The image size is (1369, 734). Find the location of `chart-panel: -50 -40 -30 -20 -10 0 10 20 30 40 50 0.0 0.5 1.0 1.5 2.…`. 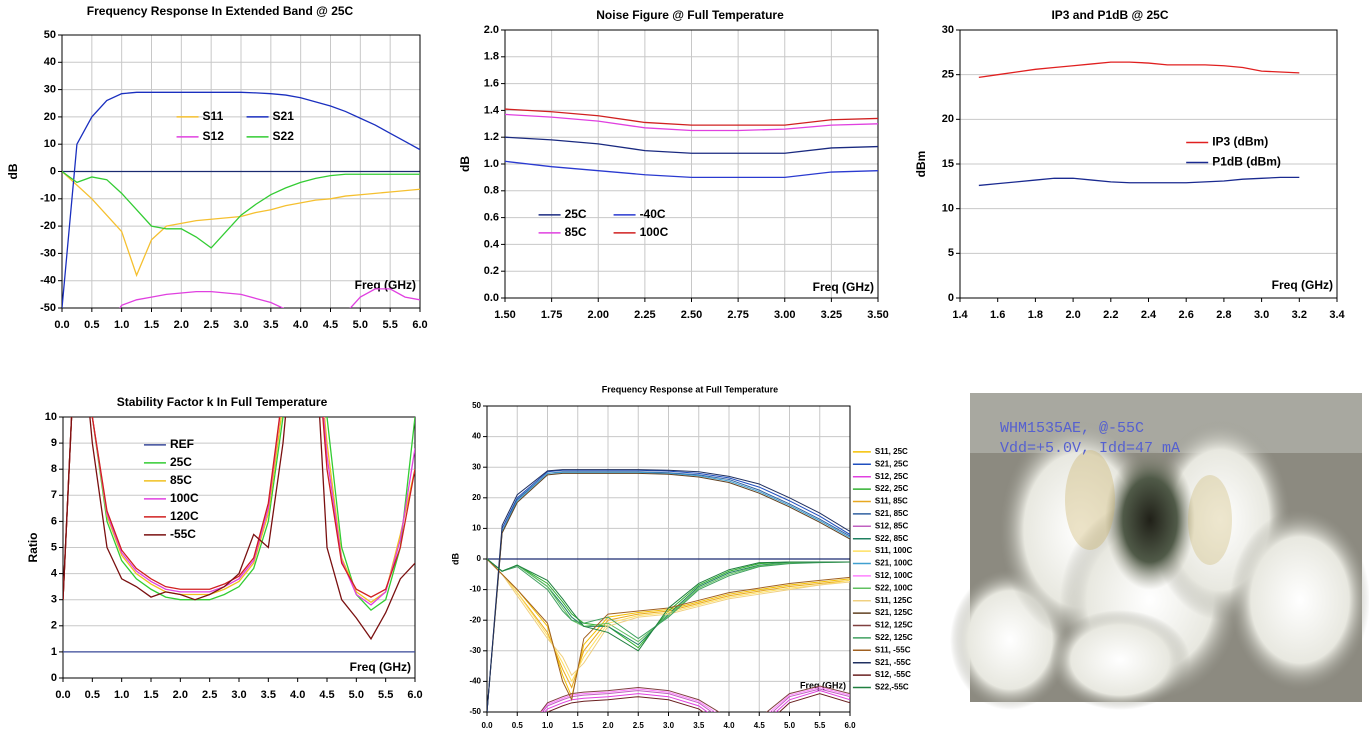

chart-panel: -50 -40 -30 -20 -10 0 10 20 30 40 50 0.0 0.5 1.0 1.5 2.… is located at coordinates (216, 167).